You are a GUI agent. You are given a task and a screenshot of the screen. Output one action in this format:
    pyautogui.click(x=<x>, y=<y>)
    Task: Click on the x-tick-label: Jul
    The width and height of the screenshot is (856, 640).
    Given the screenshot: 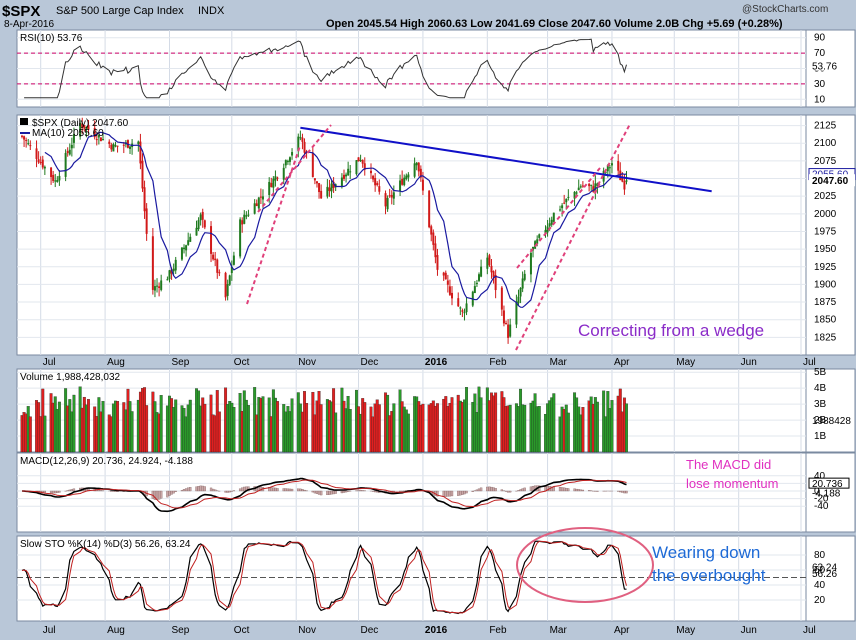 What is the action you would take?
    pyautogui.click(x=49, y=362)
    